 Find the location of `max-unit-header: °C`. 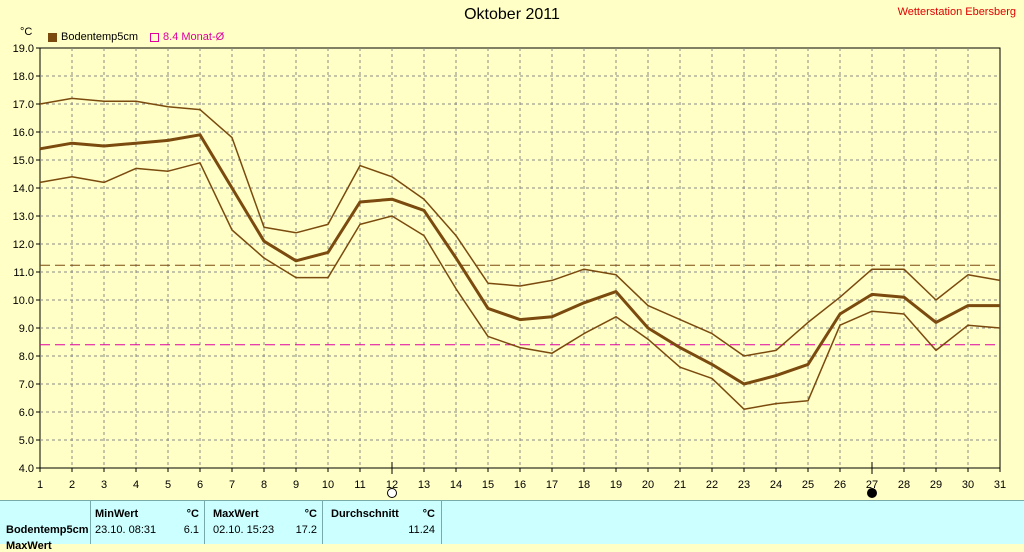

max-unit-header: °C is located at coordinates (310, 514).